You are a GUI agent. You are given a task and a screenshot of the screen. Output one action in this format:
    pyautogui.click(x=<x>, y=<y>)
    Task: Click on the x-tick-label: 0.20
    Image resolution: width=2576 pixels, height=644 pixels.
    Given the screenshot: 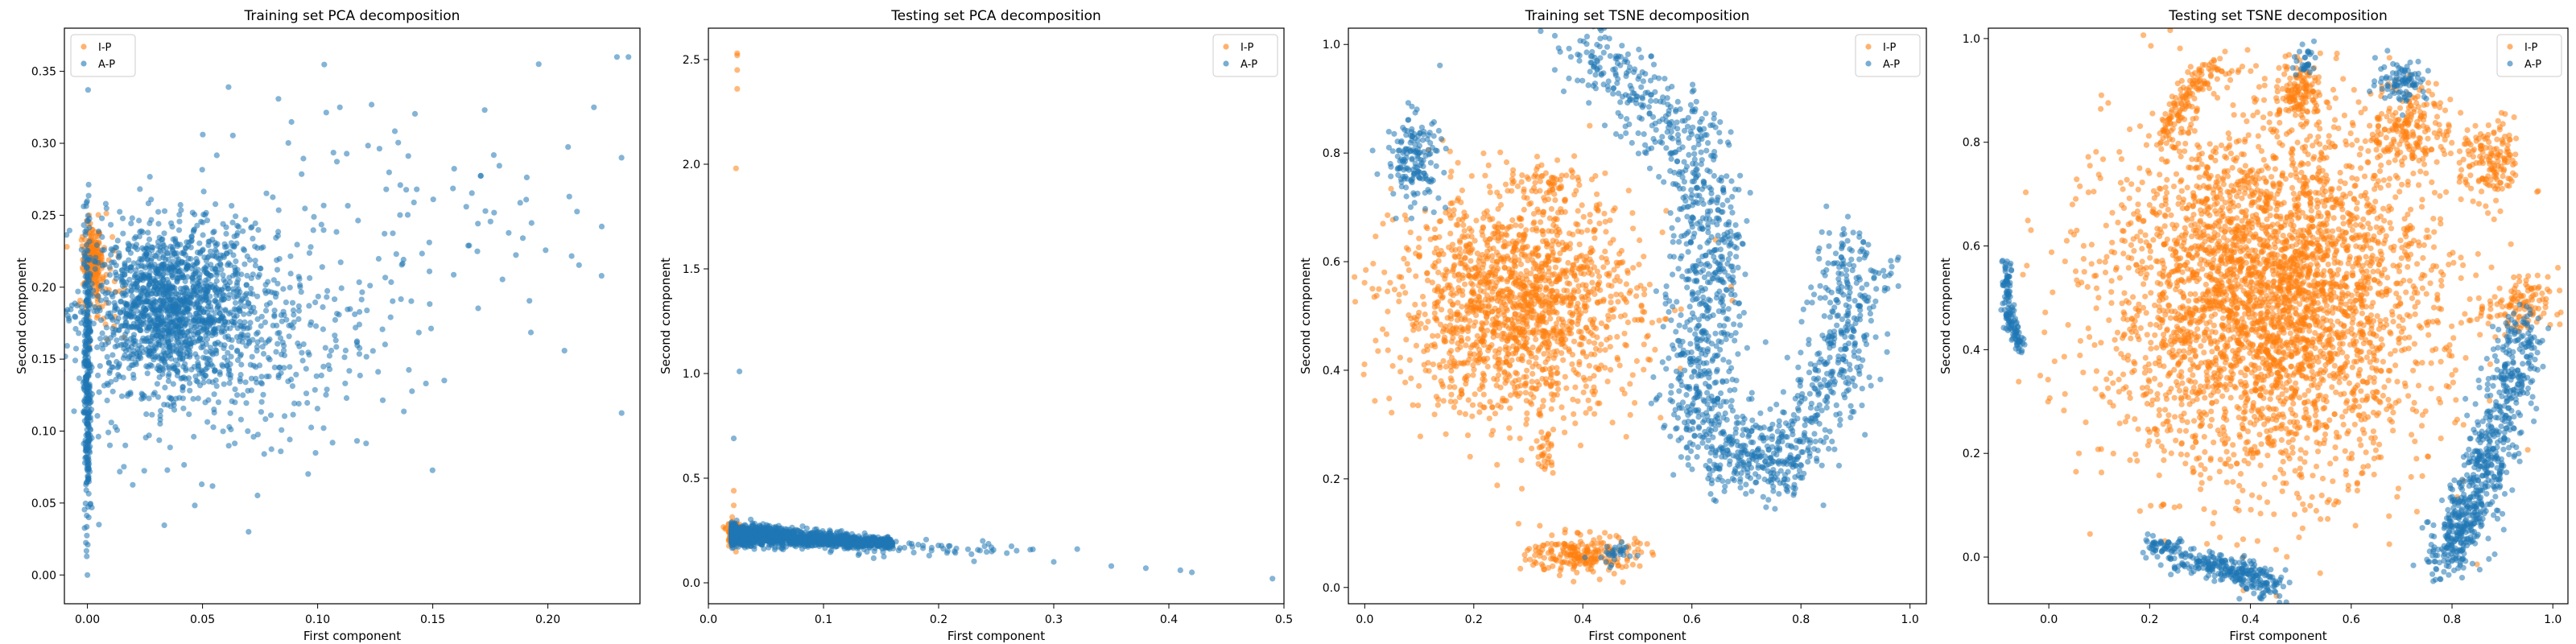 What is the action you would take?
    pyautogui.click(x=547, y=619)
    